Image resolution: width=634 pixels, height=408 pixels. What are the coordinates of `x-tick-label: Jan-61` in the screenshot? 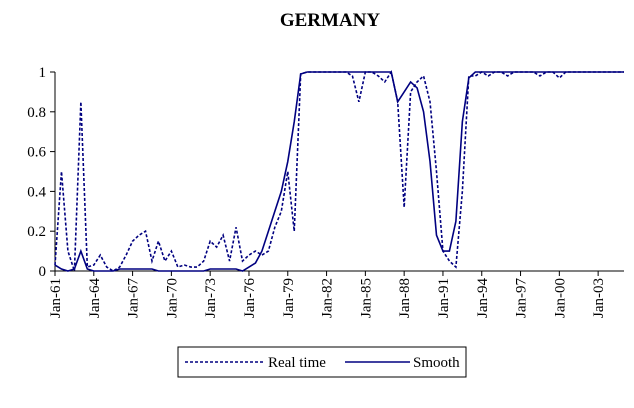 It's located at (56, 298).